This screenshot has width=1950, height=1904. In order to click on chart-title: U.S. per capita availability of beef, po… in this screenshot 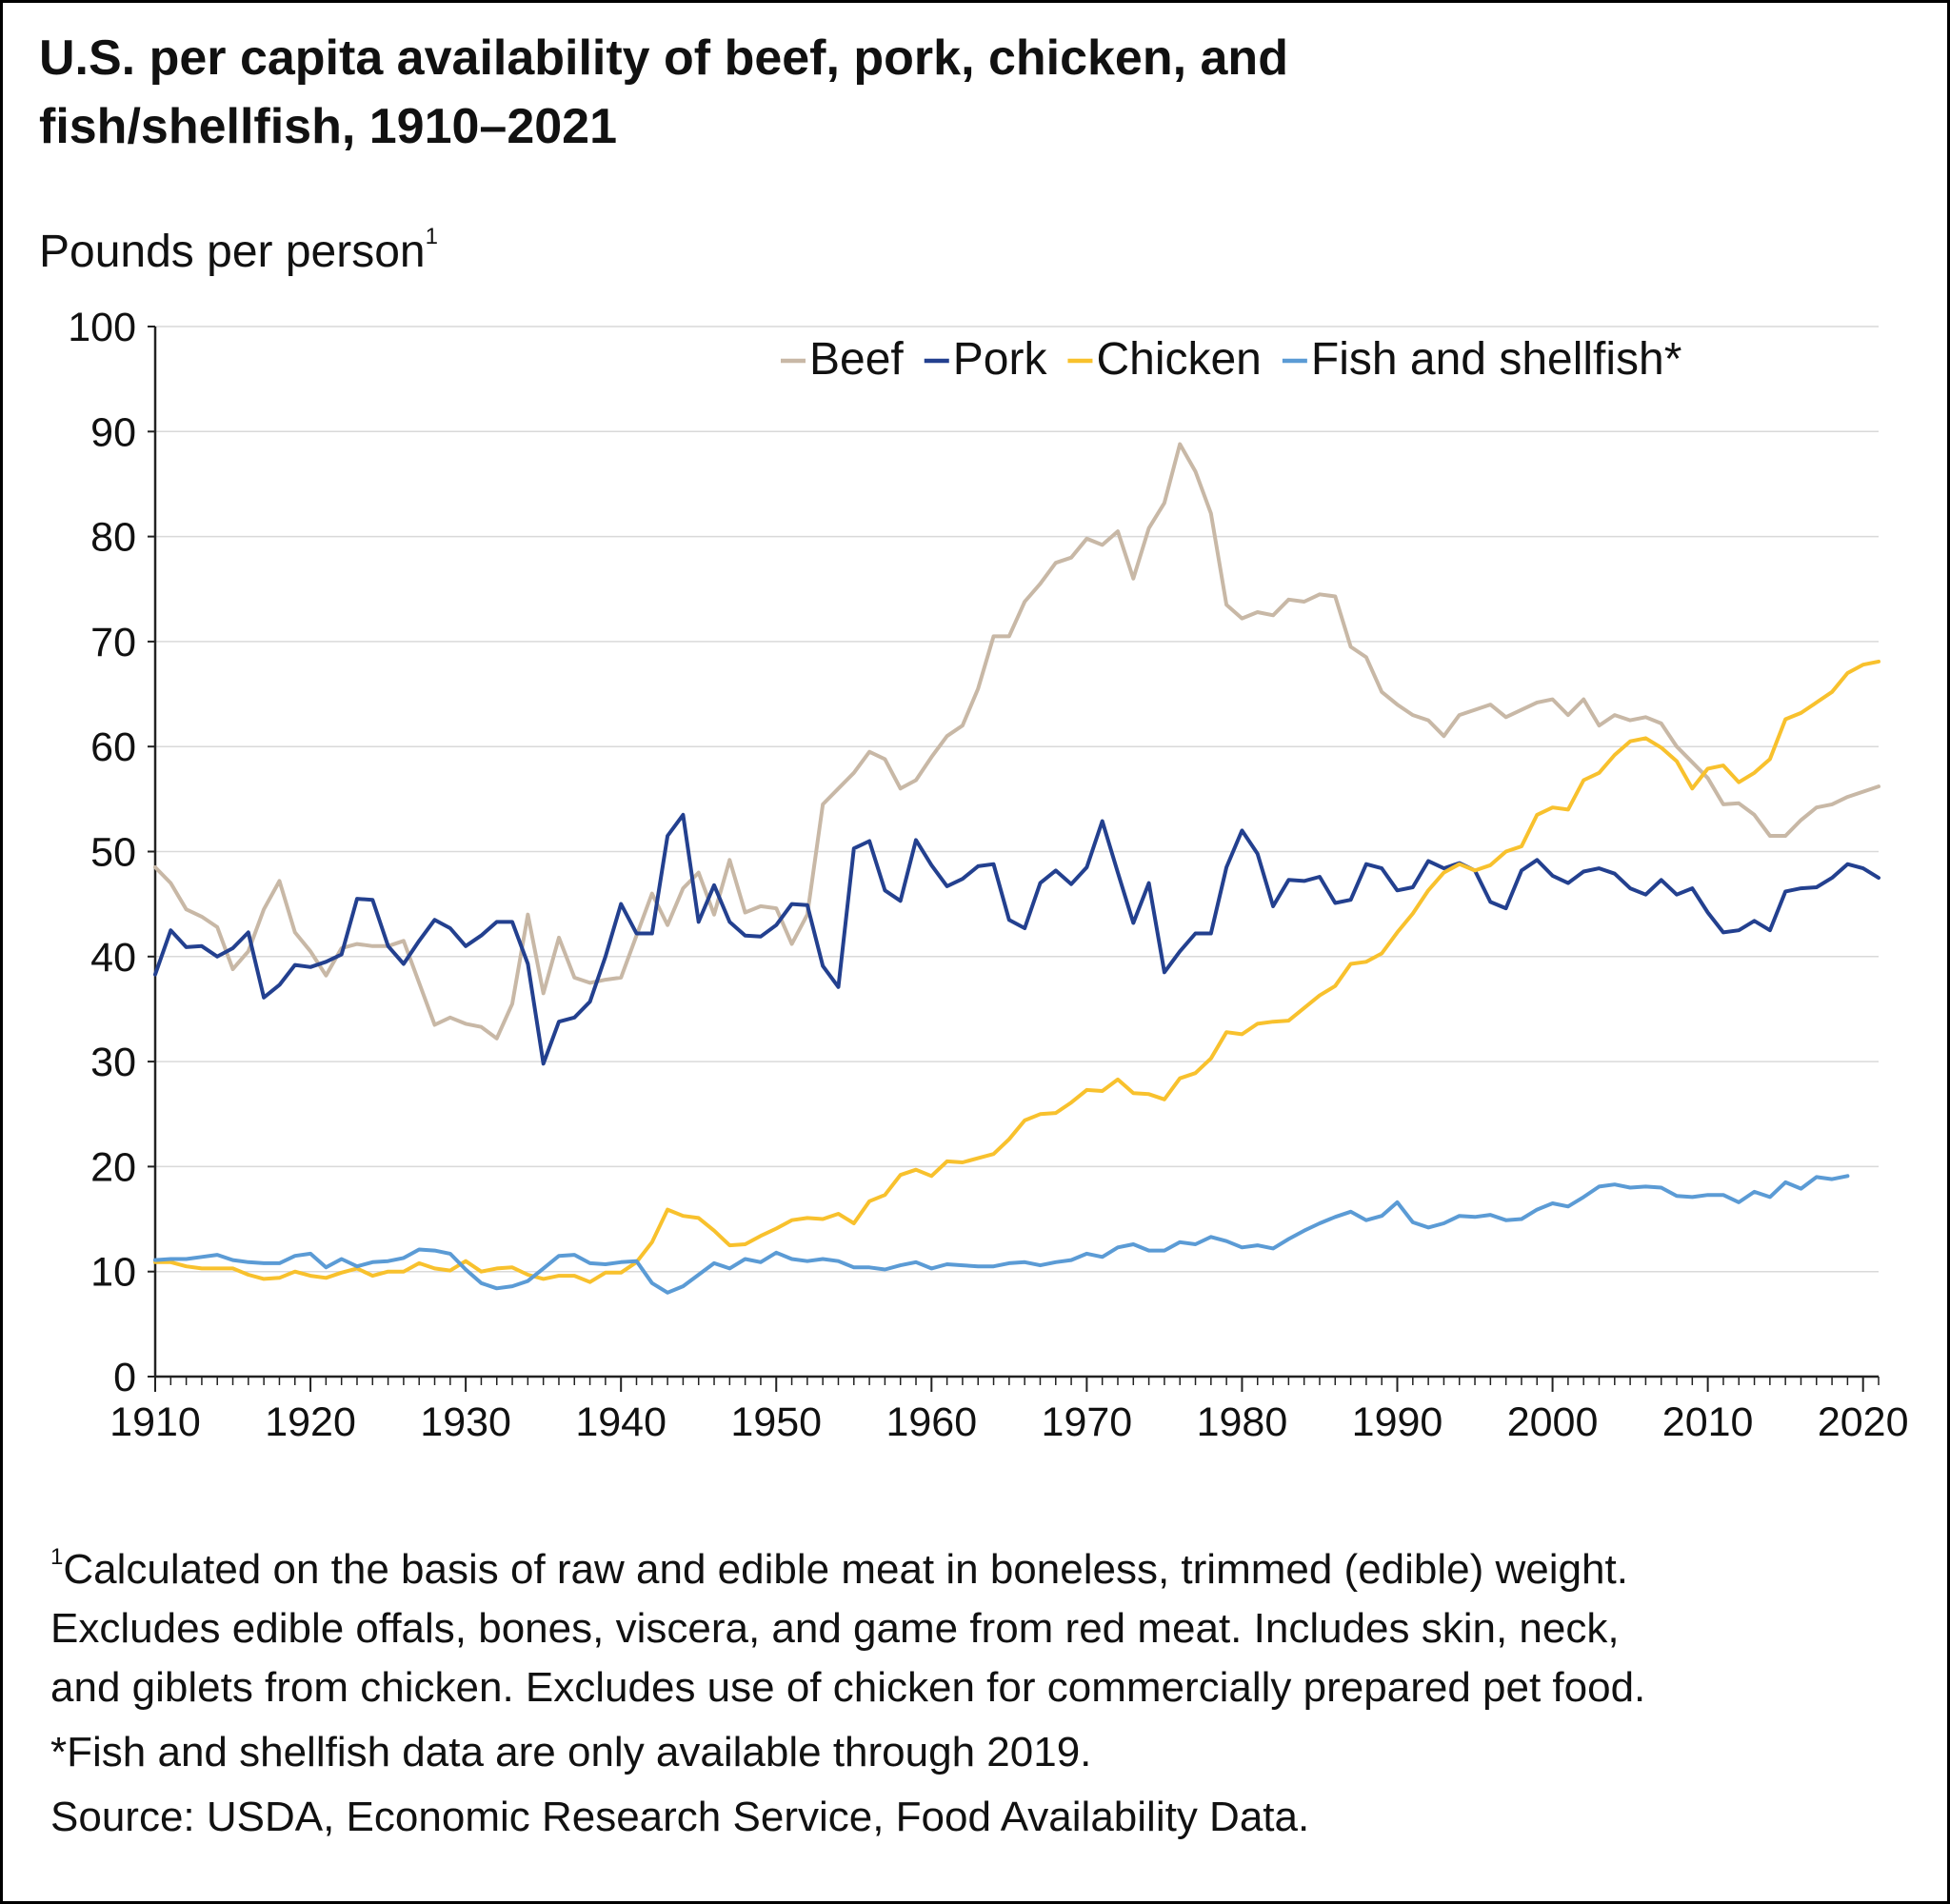, I will do `click(943, 92)`.